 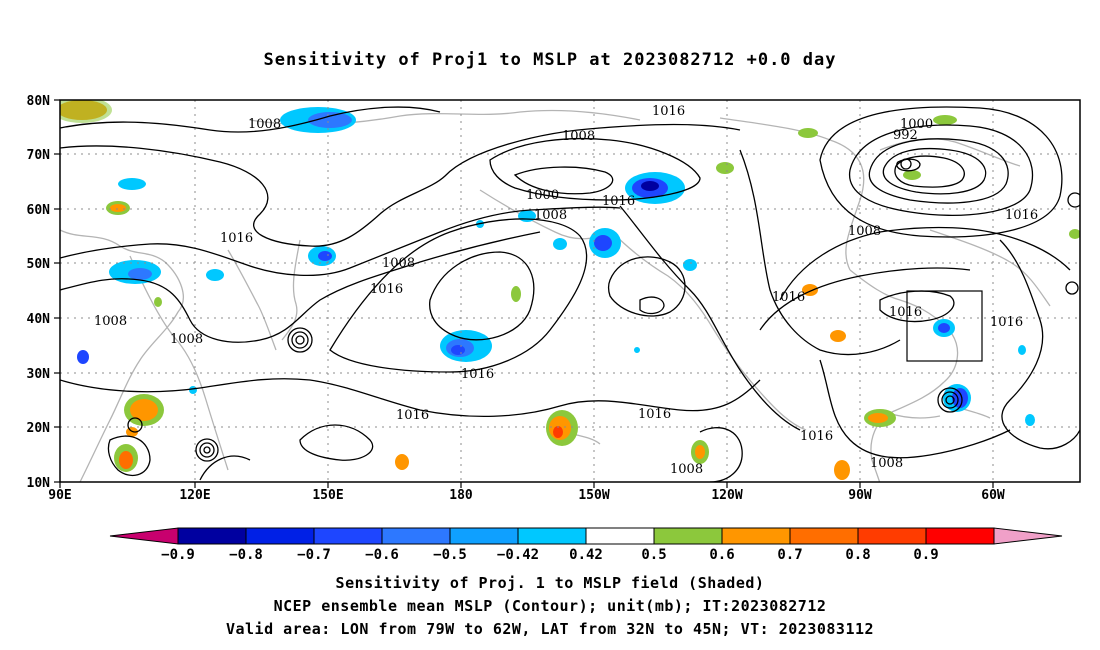 I want to click on colorbar, so click(x=586, y=536).